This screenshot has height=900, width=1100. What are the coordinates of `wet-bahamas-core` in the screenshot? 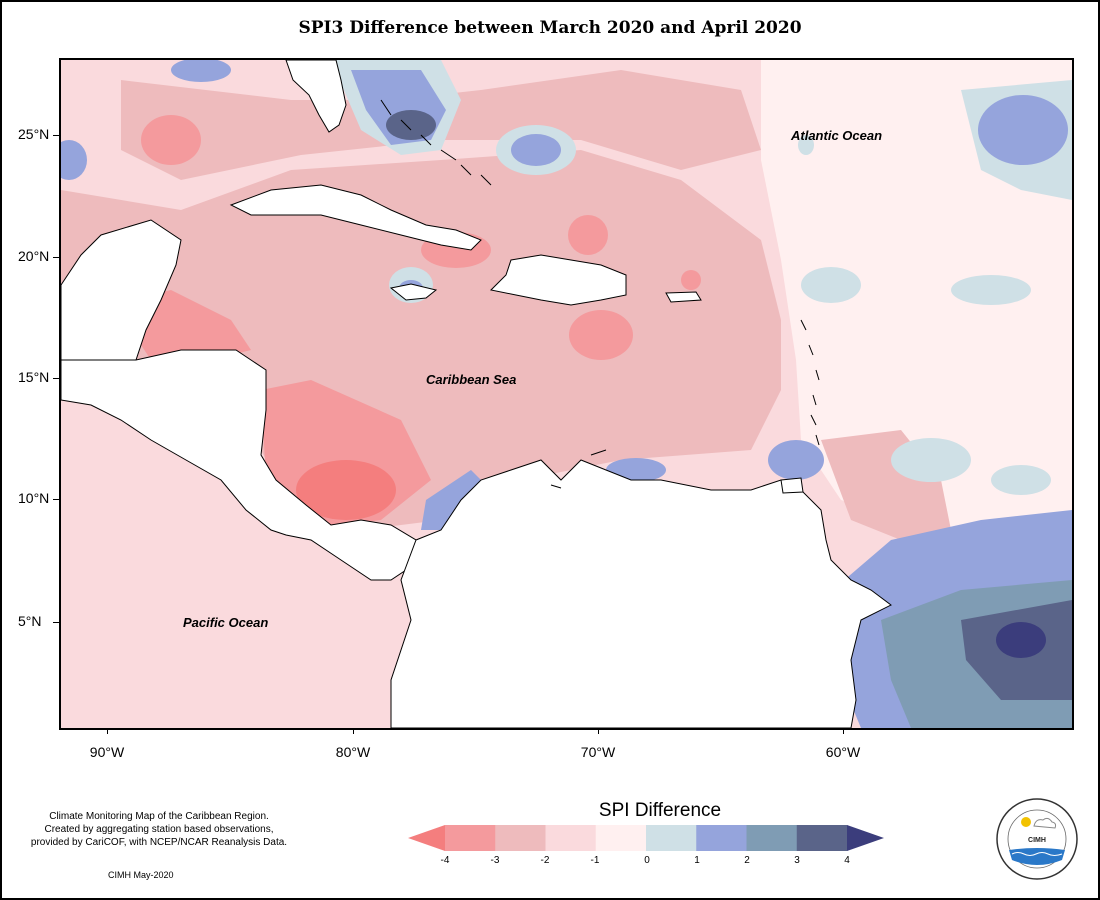 It's located at (411, 125).